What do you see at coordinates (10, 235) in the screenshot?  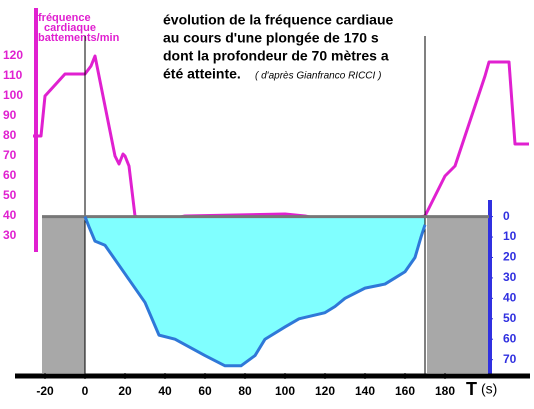 I see `y-tick-label: 30` at bounding box center [10, 235].